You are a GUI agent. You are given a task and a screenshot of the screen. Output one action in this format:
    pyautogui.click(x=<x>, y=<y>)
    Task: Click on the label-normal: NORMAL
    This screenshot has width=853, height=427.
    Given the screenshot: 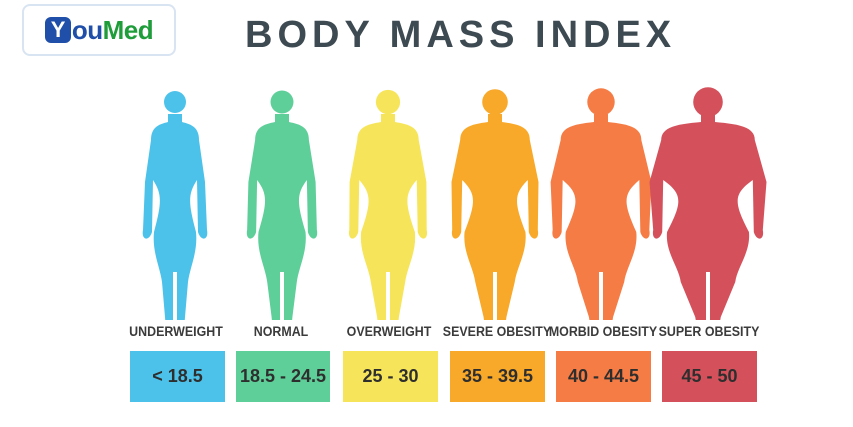 What is the action you would take?
    pyautogui.click(x=281, y=331)
    